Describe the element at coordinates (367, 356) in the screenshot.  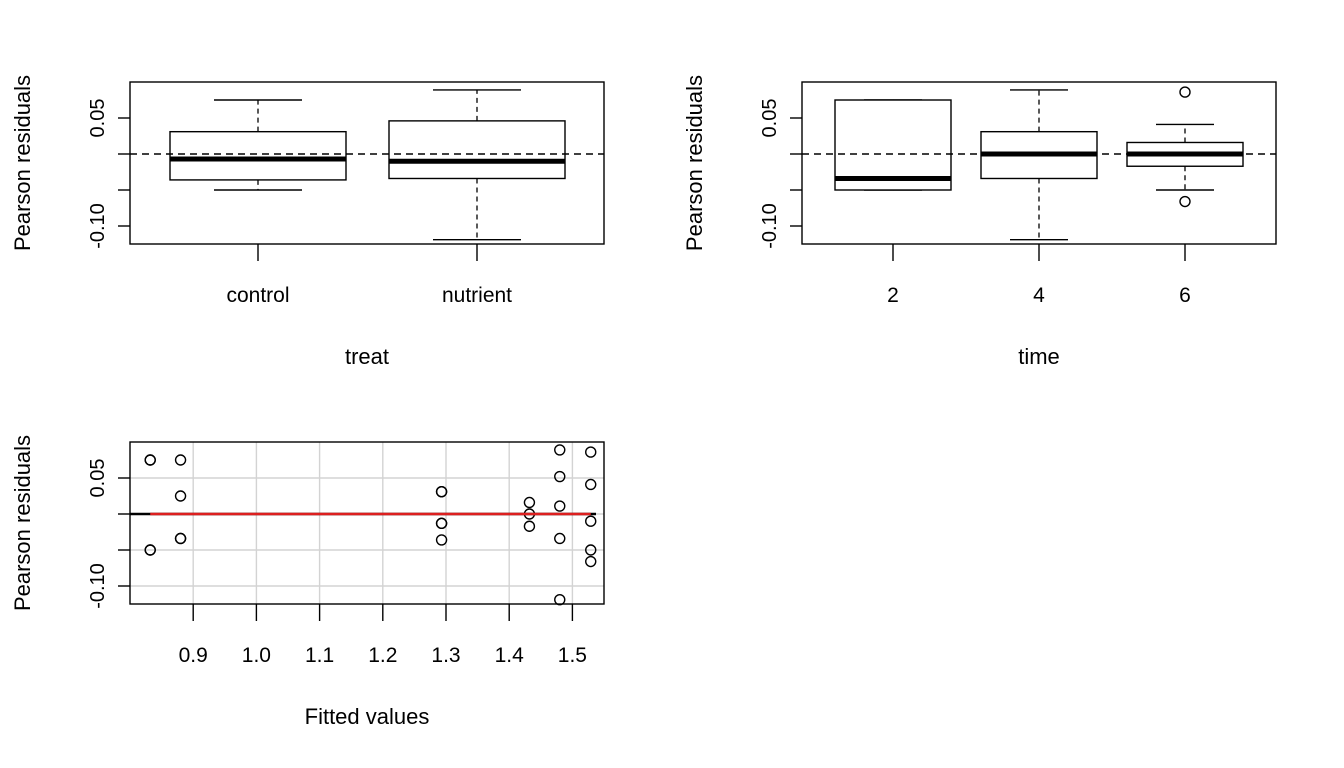
I see `x-axis-title: treat` at that location.